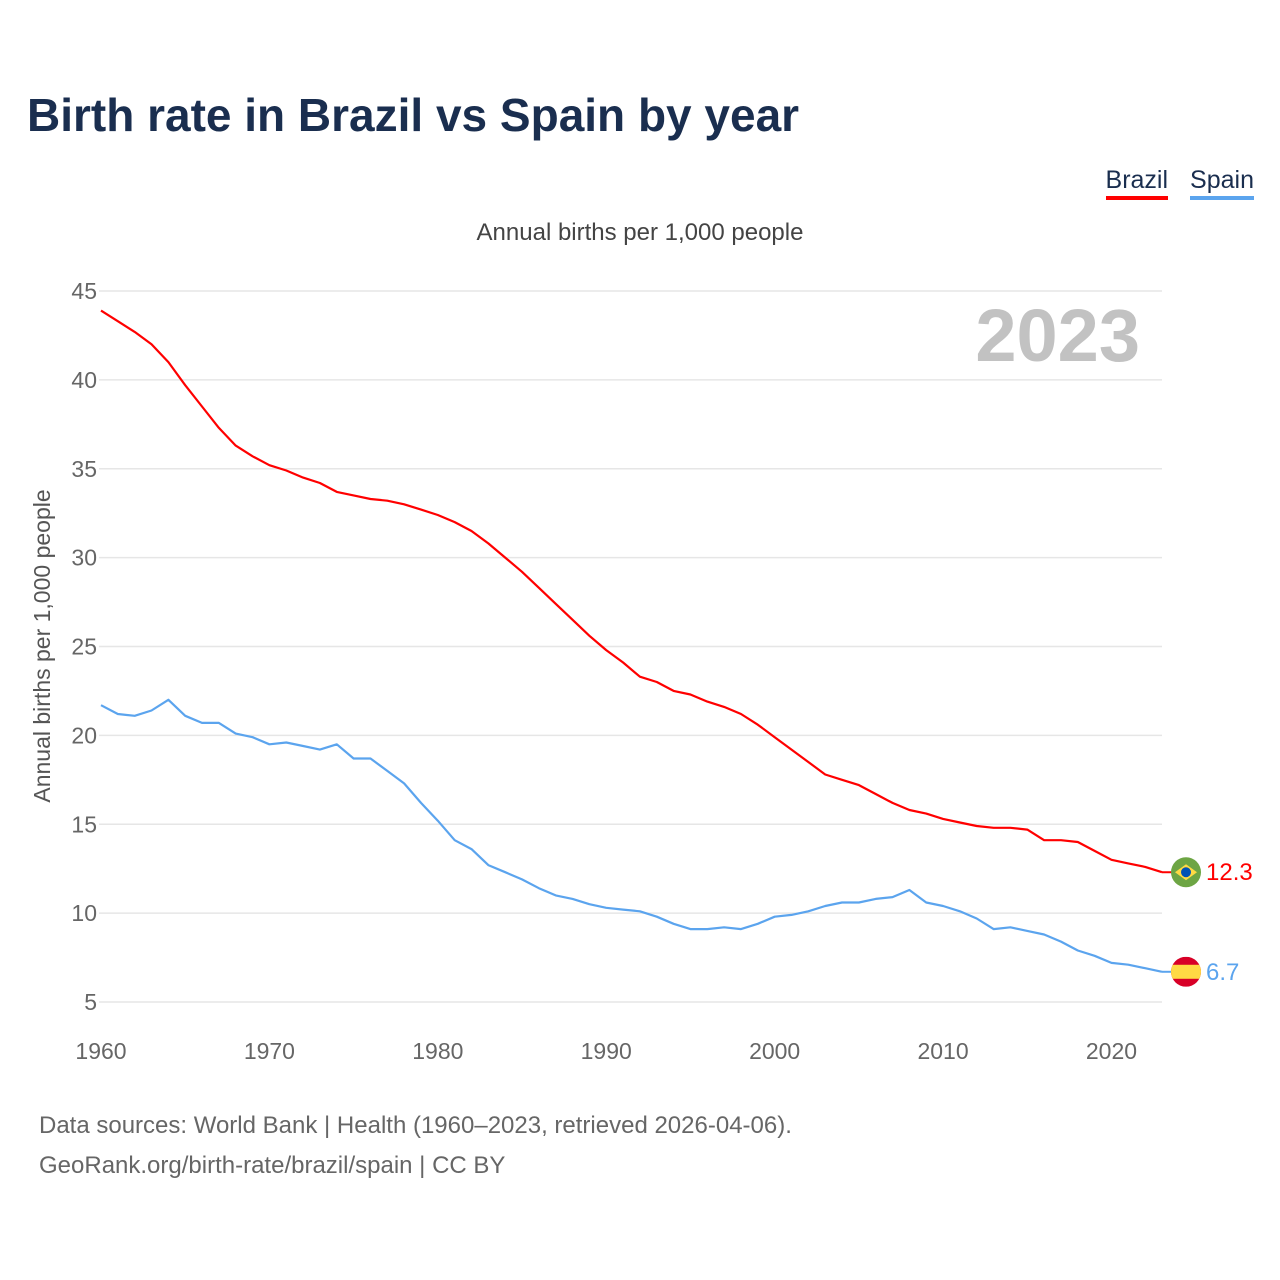 Image resolution: width=1280 pixels, height=1280 pixels. What do you see at coordinates (84, 824) in the screenshot?
I see `y-tick-label: 15` at bounding box center [84, 824].